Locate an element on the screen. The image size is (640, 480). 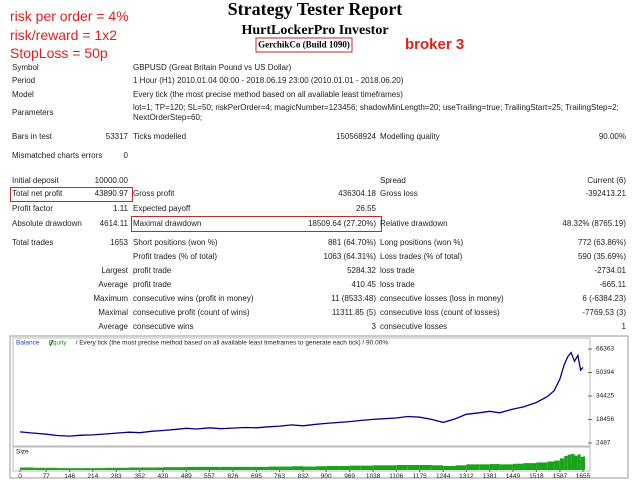
row-value: 48.32% (8765.19) is located at coordinates (594, 223).